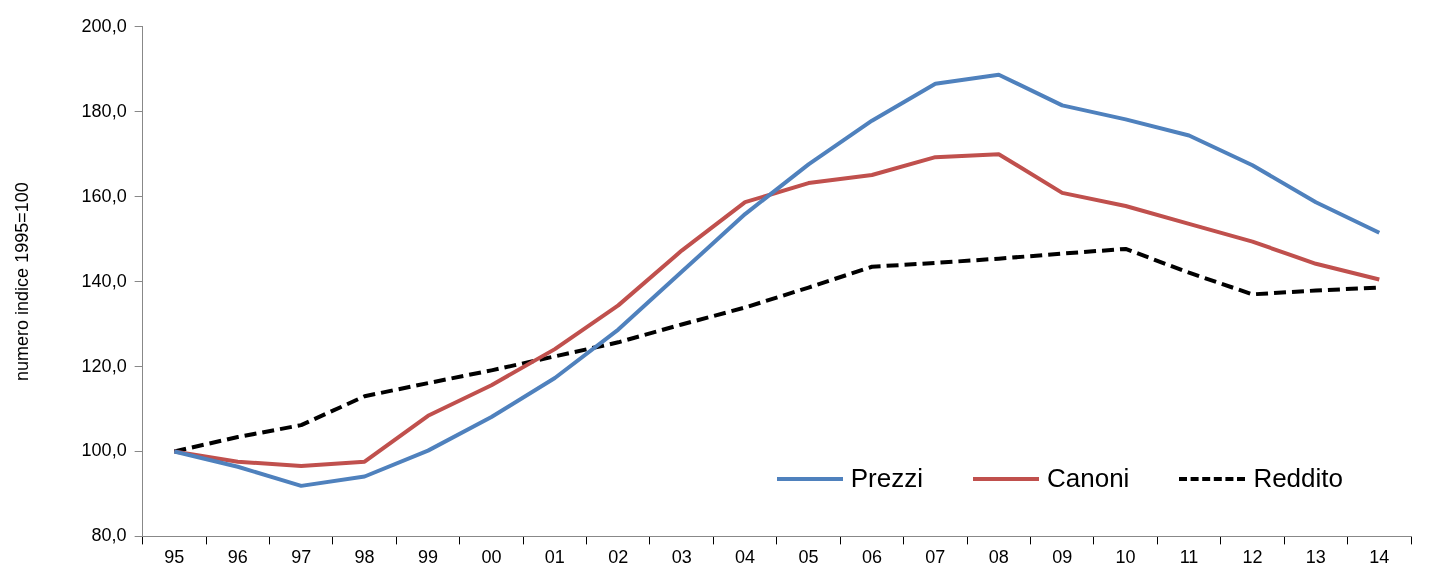 This screenshot has width=1431, height=580. Describe the element at coordinates (745, 557) in the screenshot. I see `x-tick-label: 04` at that location.